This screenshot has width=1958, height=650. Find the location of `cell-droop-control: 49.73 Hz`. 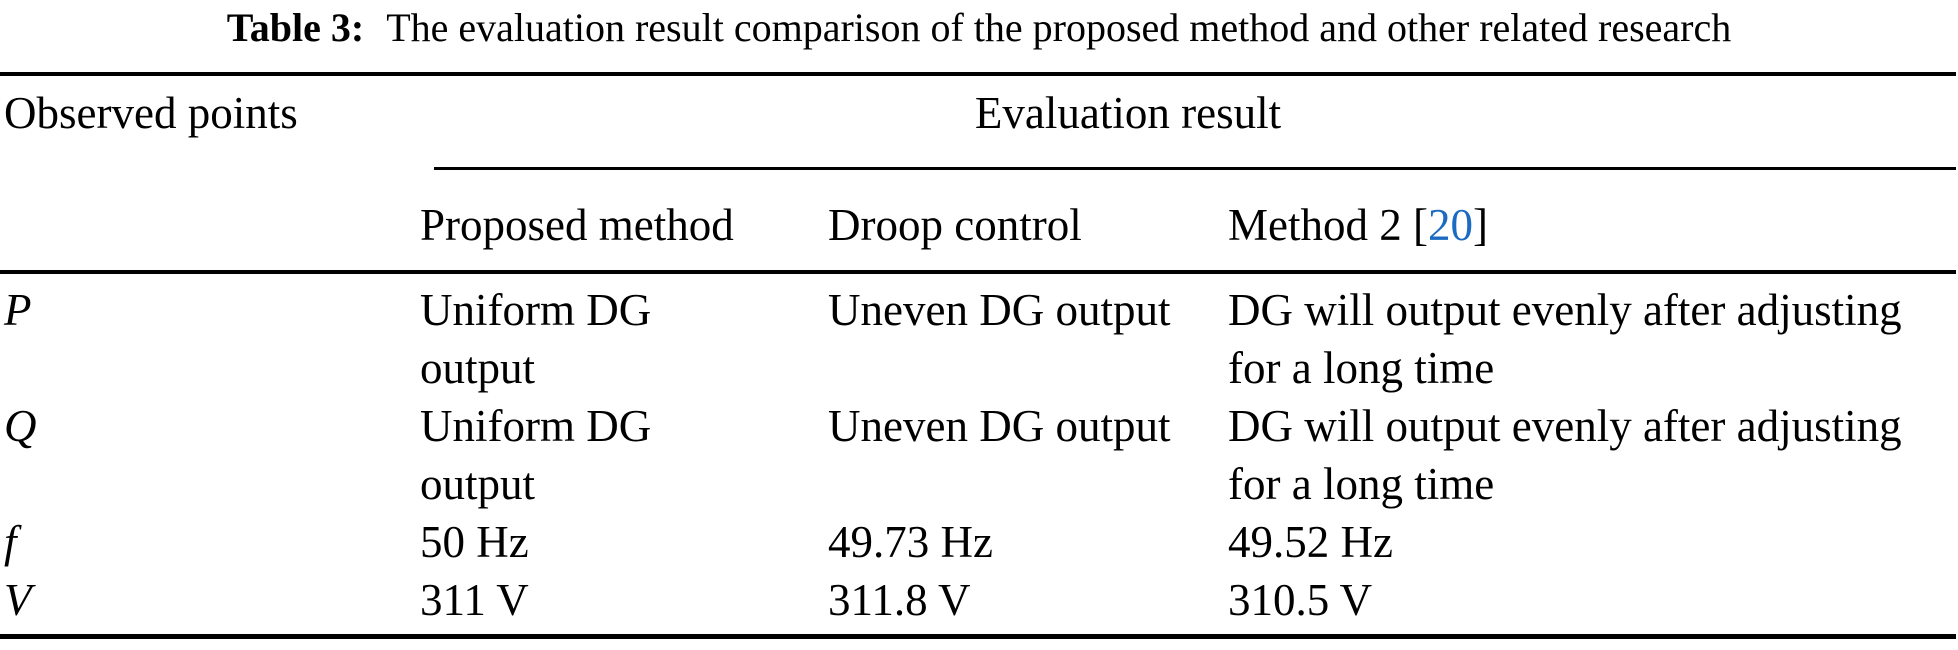

cell-droop-control: 49.73 Hz is located at coordinates (910, 542).